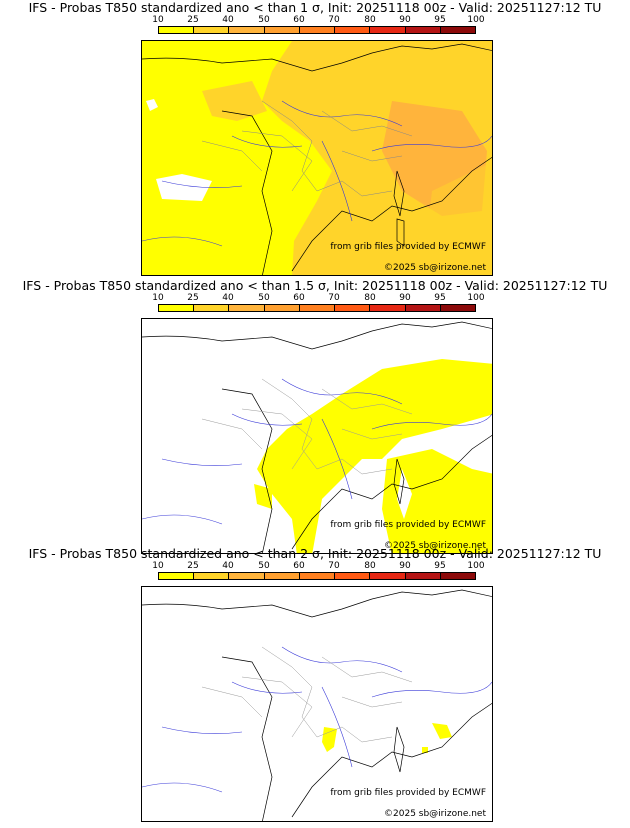 This screenshot has height=828, width=630. Describe the element at coordinates (457, 218) in the screenshot. I see `sea-east` at that location.